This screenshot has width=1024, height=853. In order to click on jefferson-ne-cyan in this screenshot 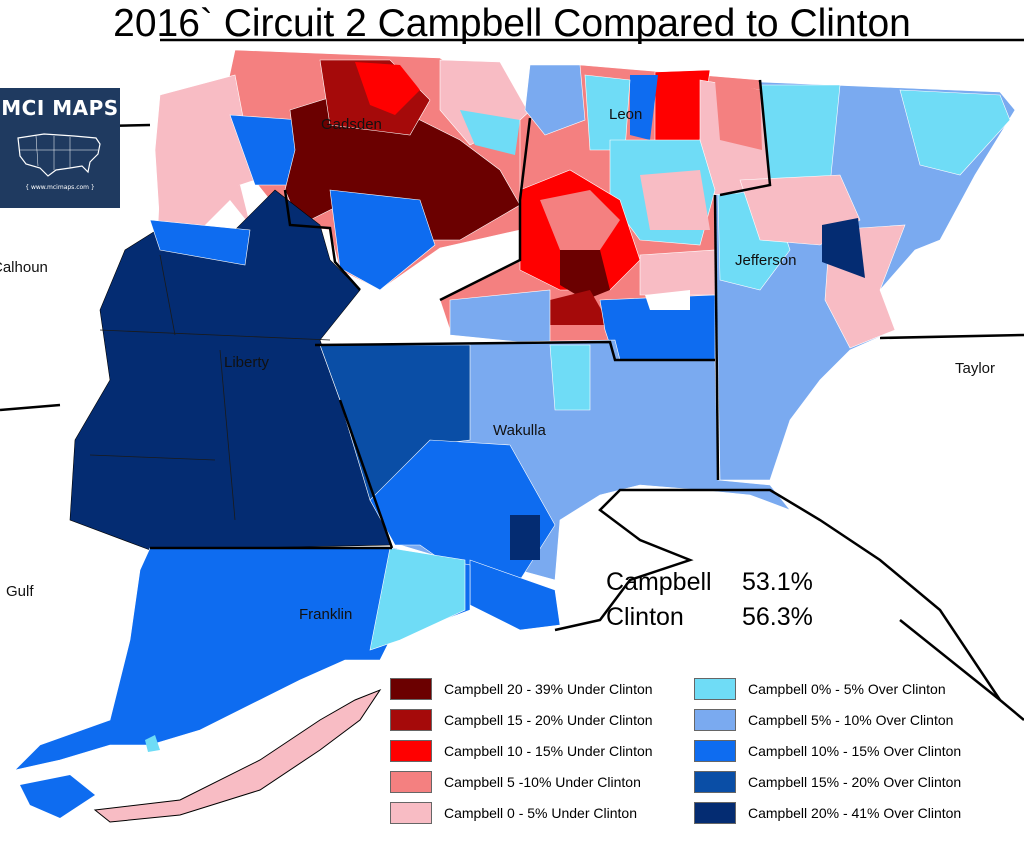, I will do `click(955, 132)`.